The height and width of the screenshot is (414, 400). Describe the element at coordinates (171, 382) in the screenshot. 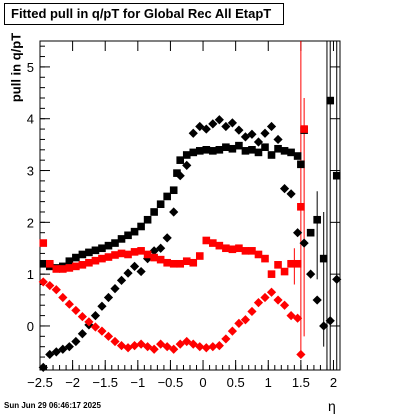

I see `x-tick-label: −0.5` at that location.